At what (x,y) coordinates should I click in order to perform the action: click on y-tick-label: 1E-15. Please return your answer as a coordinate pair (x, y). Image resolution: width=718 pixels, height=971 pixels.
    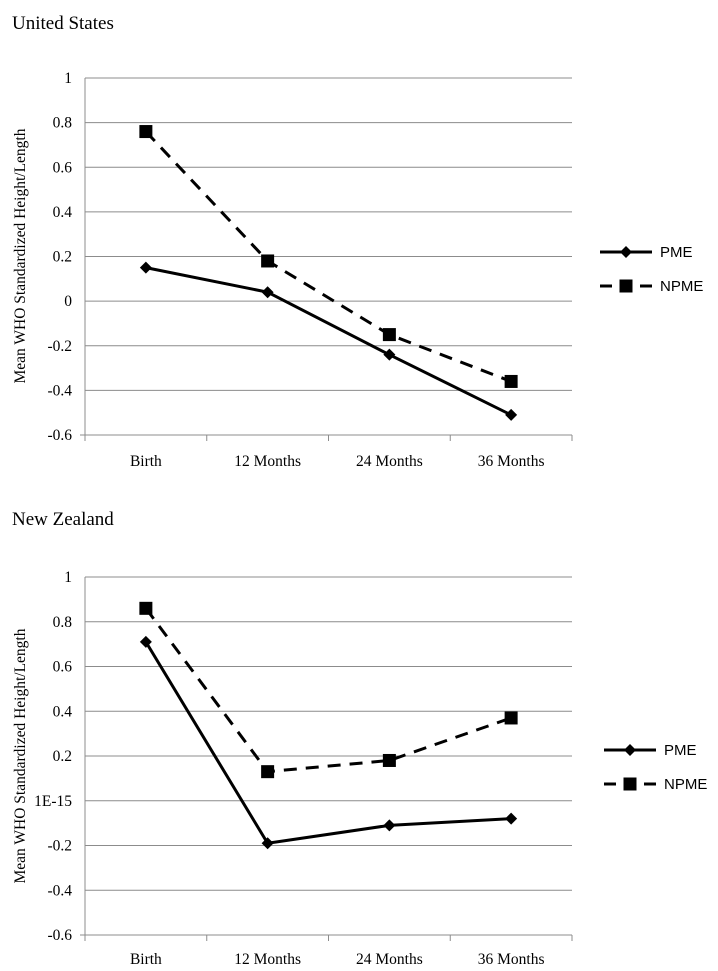
    Looking at the image, I should click on (53, 801).